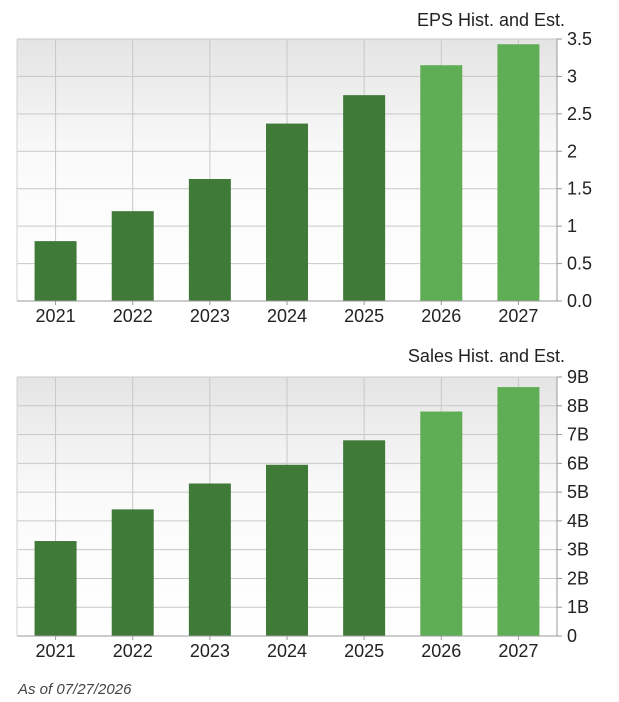 The height and width of the screenshot is (702, 619). I want to click on sales-y-tick-label: 2B, so click(578, 578).